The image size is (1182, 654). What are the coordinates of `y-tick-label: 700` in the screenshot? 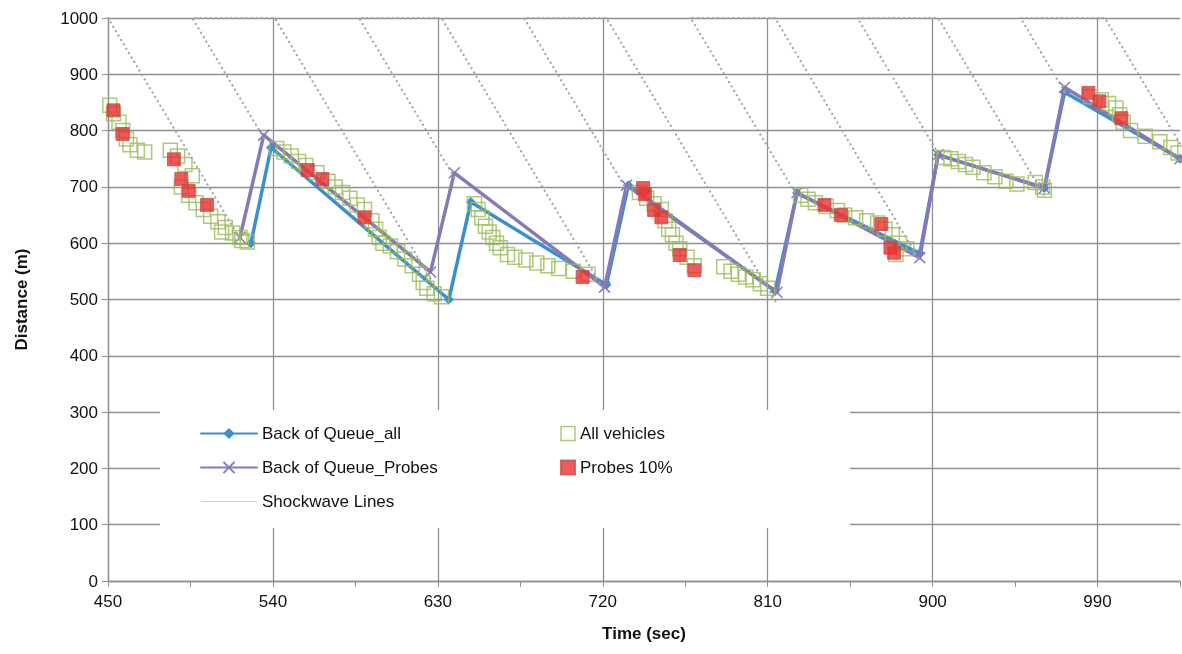 It's located at (83, 187).